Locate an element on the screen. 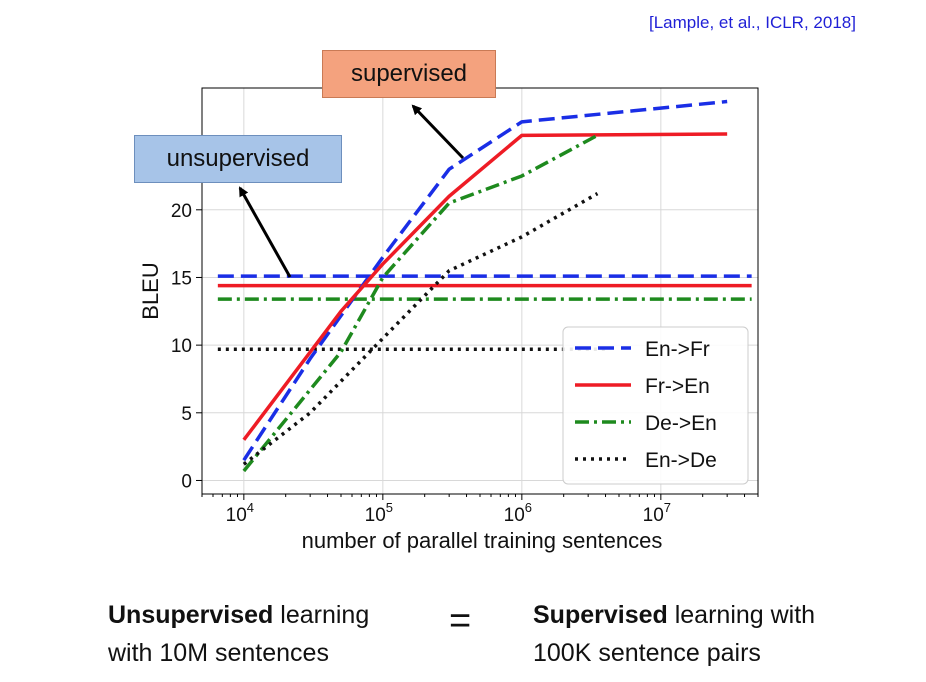 The height and width of the screenshot is (682, 926). supervised-rest: learning with is located at coordinates (741, 615).